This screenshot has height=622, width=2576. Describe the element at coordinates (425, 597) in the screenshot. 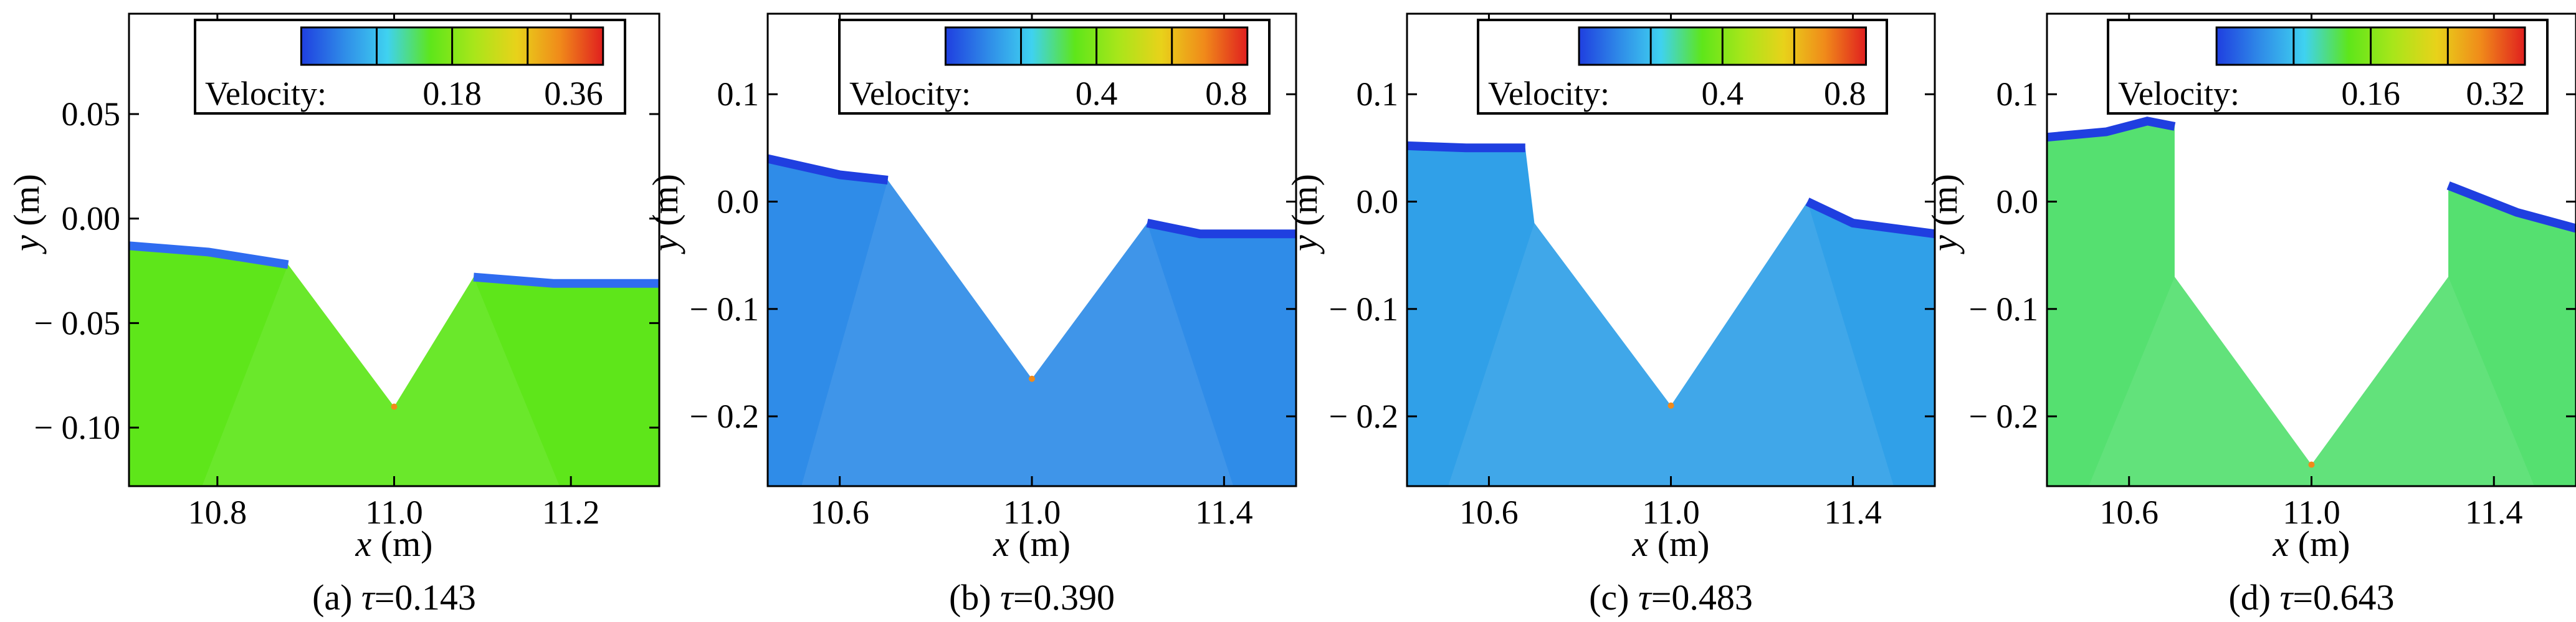

I see `caption-value: =0.143` at that location.